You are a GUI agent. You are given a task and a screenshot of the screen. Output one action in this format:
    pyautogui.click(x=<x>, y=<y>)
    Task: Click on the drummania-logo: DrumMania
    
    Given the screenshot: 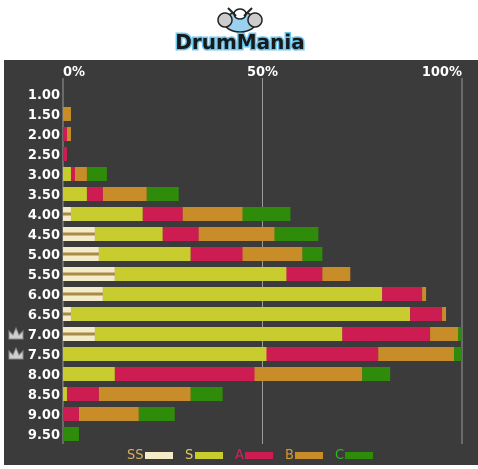 What is the action you would take?
    pyautogui.click(x=240, y=31)
    